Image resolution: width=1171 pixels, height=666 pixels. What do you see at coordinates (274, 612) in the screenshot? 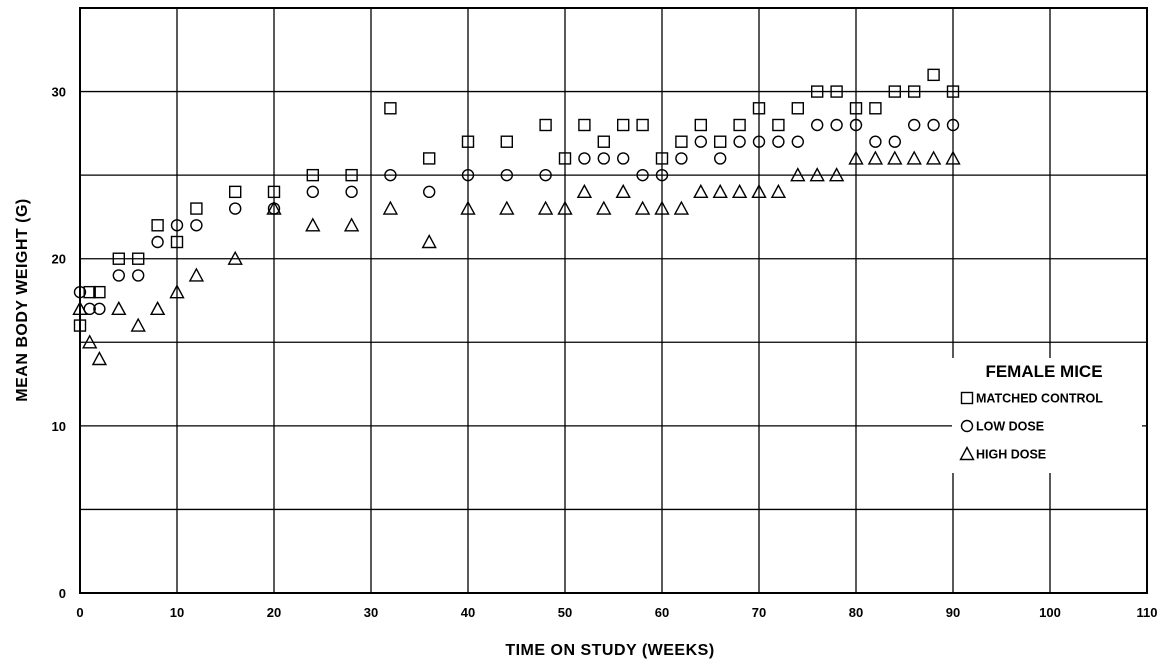
I see `x-tick-label: 20` at bounding box center [274, 612].